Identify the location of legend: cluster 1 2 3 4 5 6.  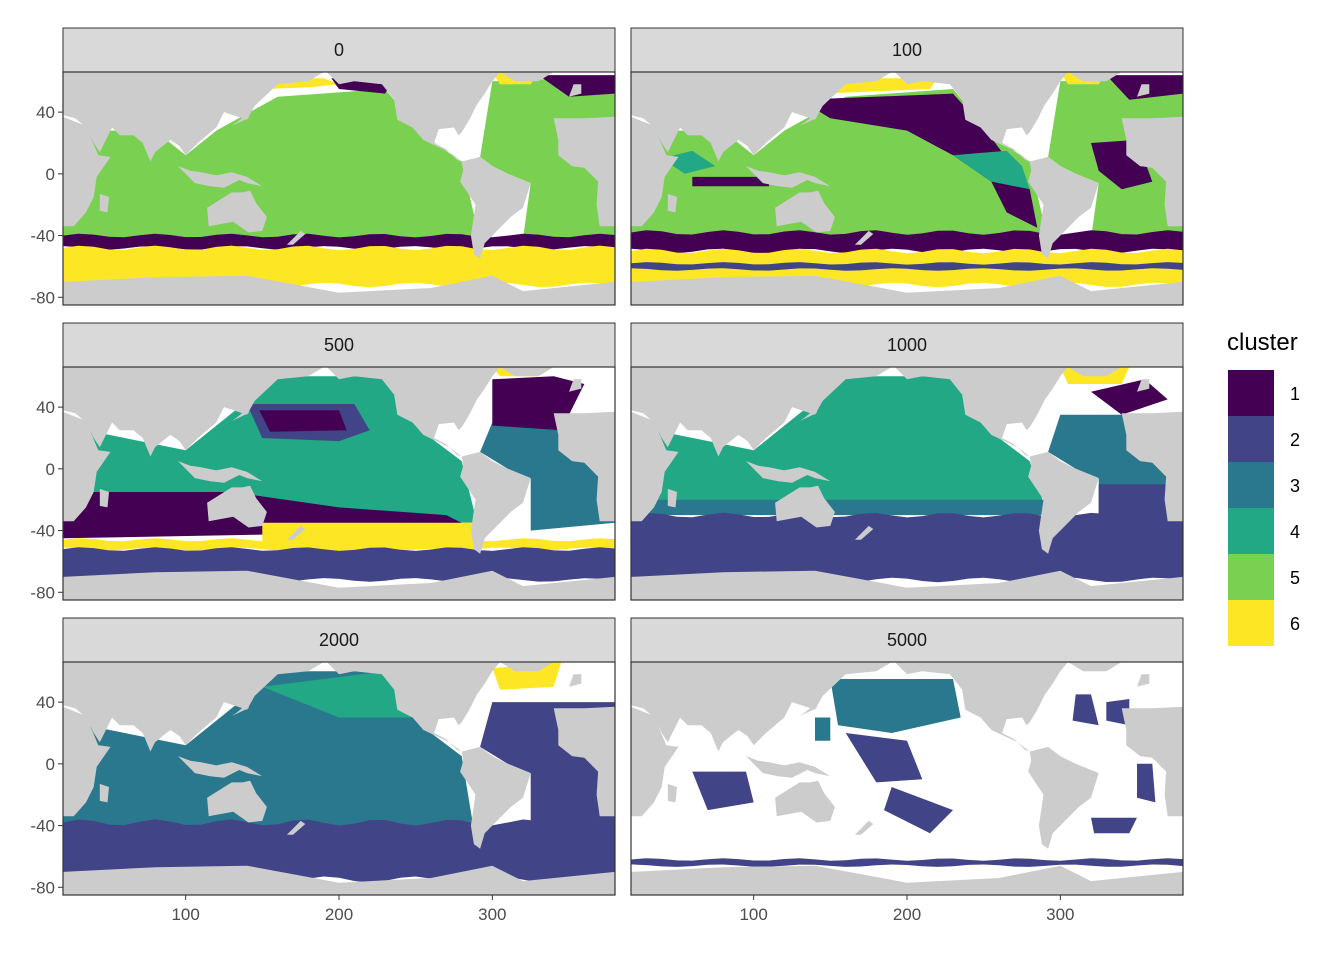
(1263, 487).